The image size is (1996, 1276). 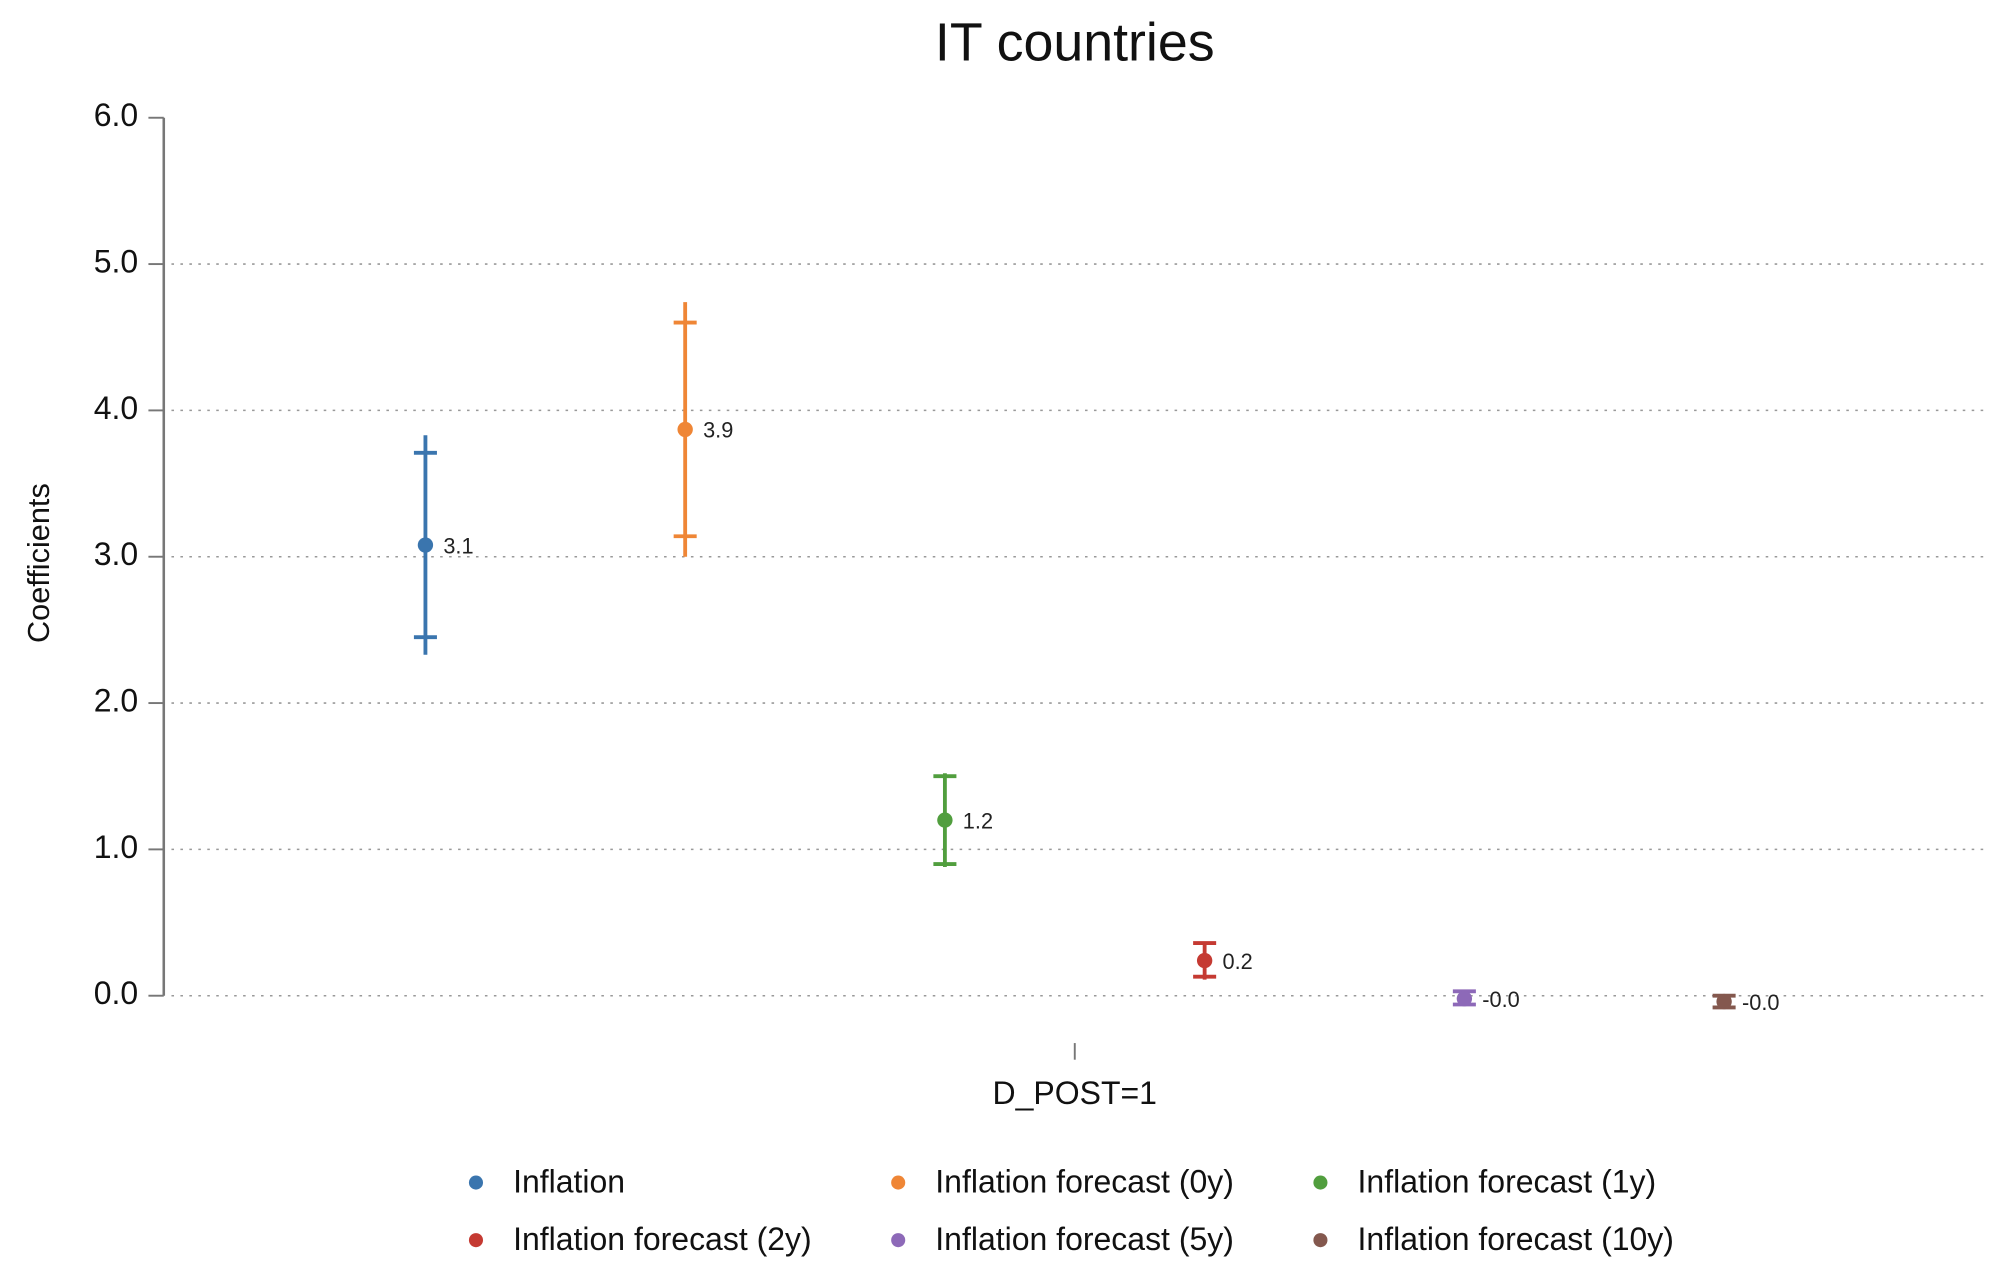 What do you see at coordinates (1075, 1093) in the screenshot?
I see `x-tick-label: D_POST=1` at bounding box center [1075, 1093].